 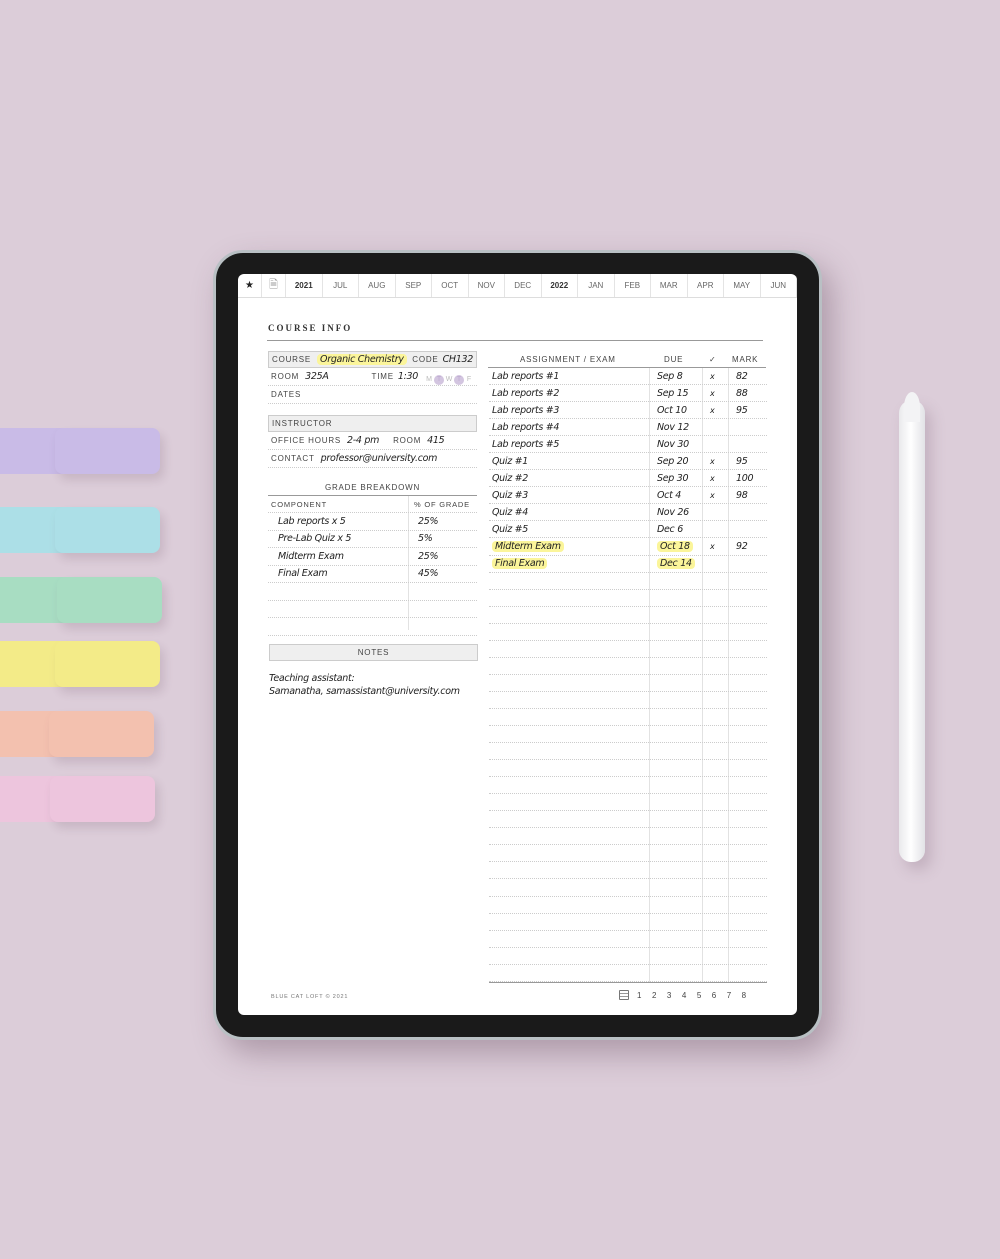 I want to click on tab-jul: JUL, so click(x=341, y=285).